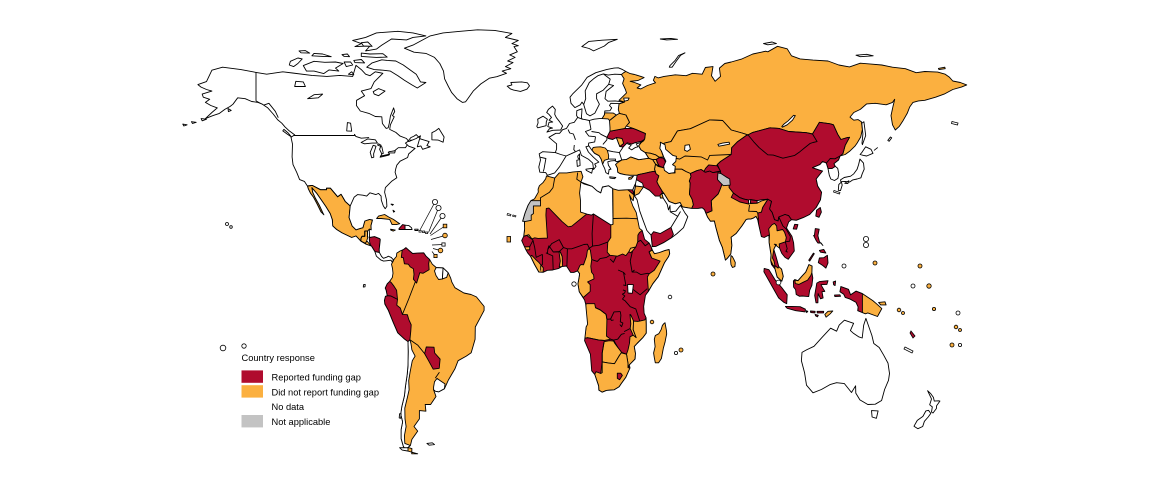  I want to click on svg-text: No data, so click(288, 407).